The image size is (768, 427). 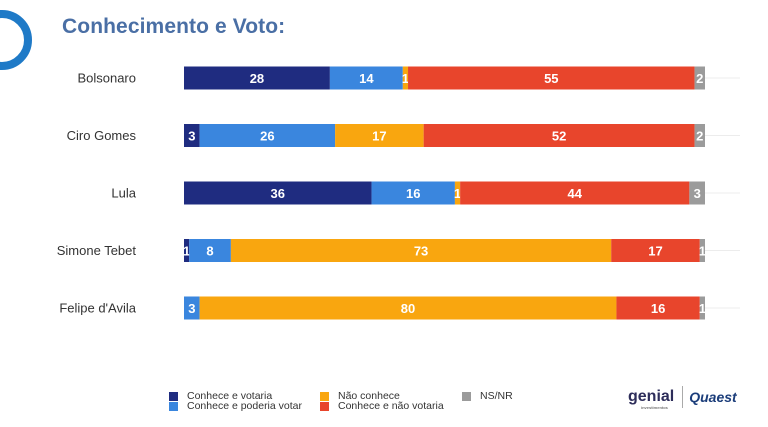 What do you see at coordinates (16, 40) in the screenshot?
I see `brand-arc-decoration` at bounding box center [16, 40].